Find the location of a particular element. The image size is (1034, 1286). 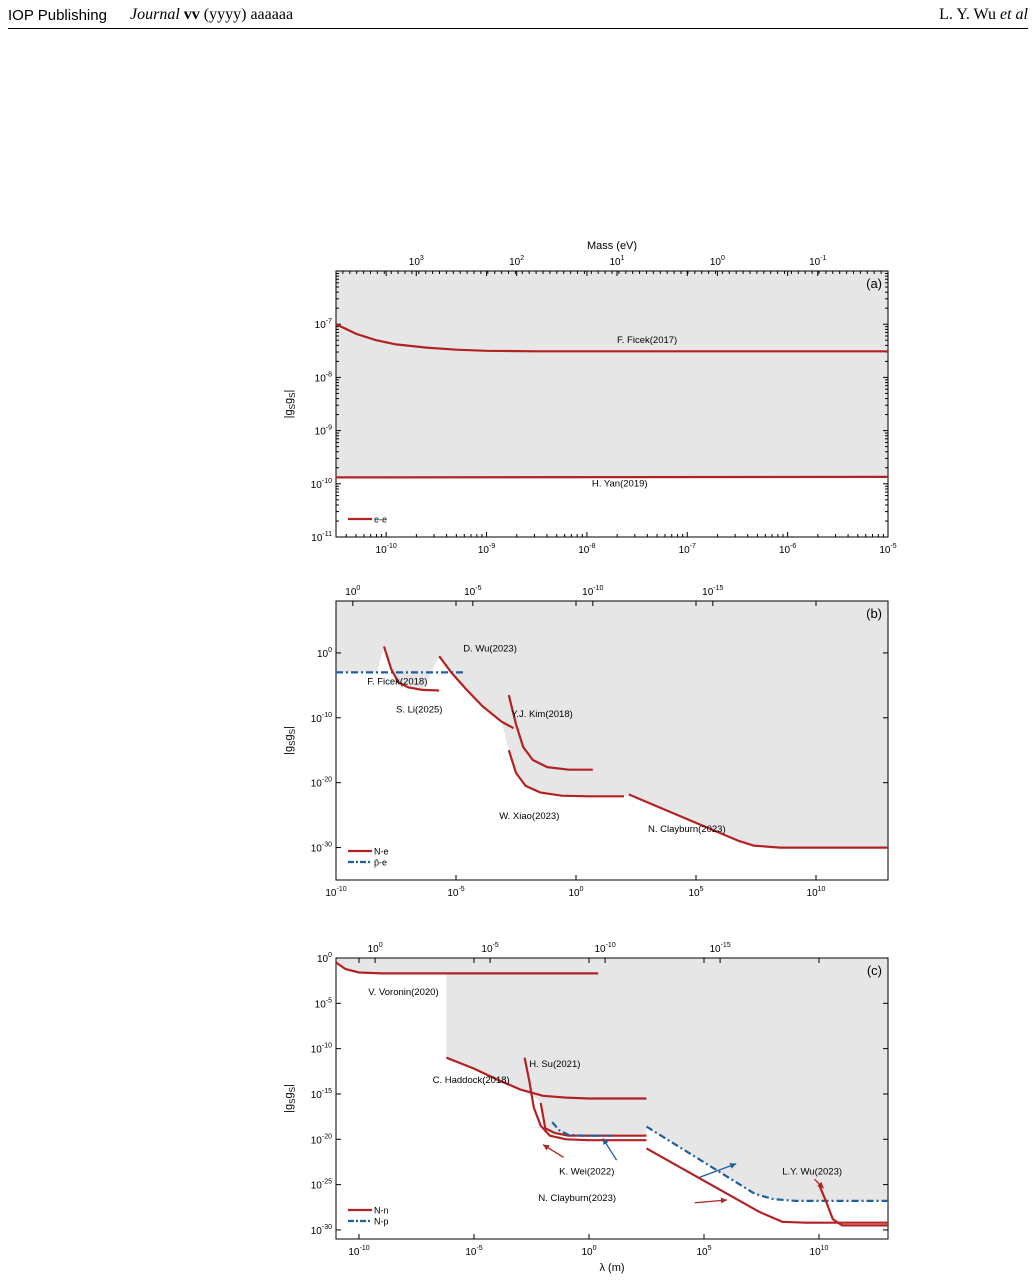

journal-word: Journal is located at coordinates (155, 14).